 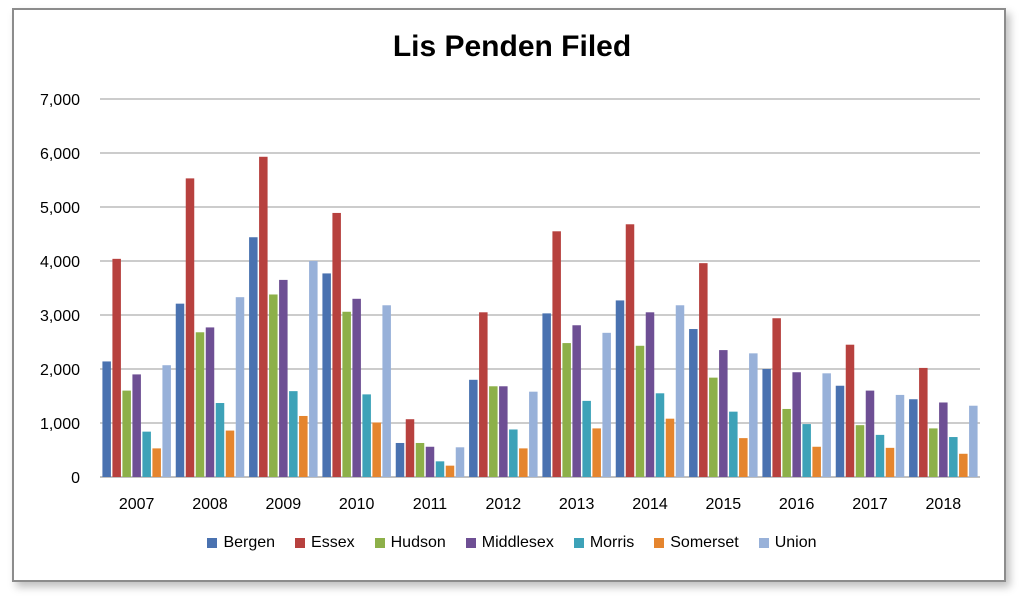 I want to click on bar-morris-2013, so click(x=586, y=438).